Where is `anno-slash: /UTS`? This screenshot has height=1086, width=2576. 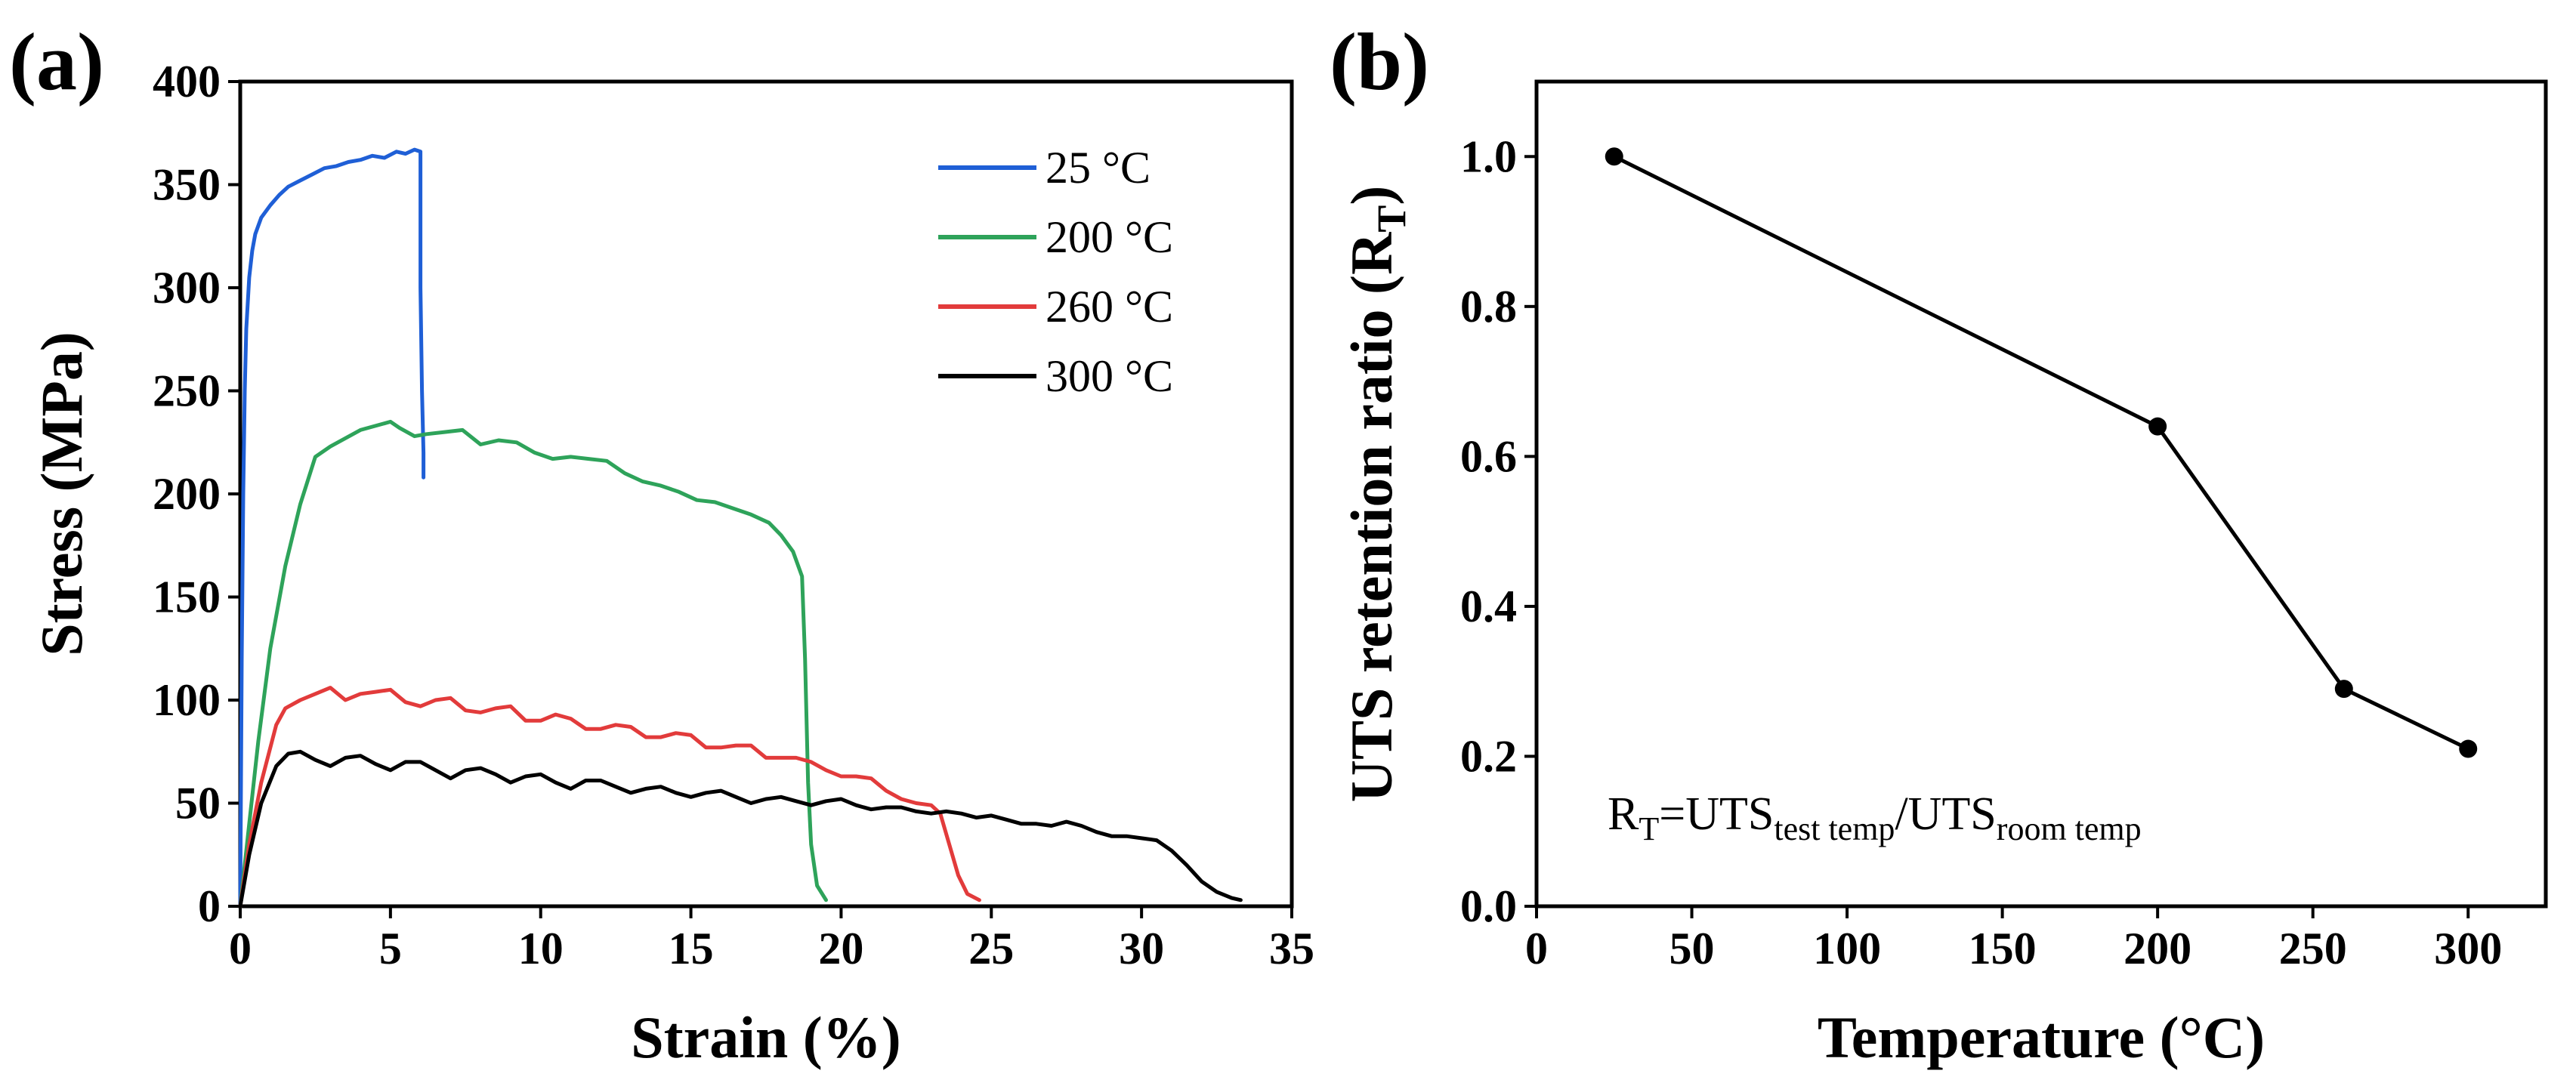 anno-slash: /UTS is located at coordinates (1945, 814).